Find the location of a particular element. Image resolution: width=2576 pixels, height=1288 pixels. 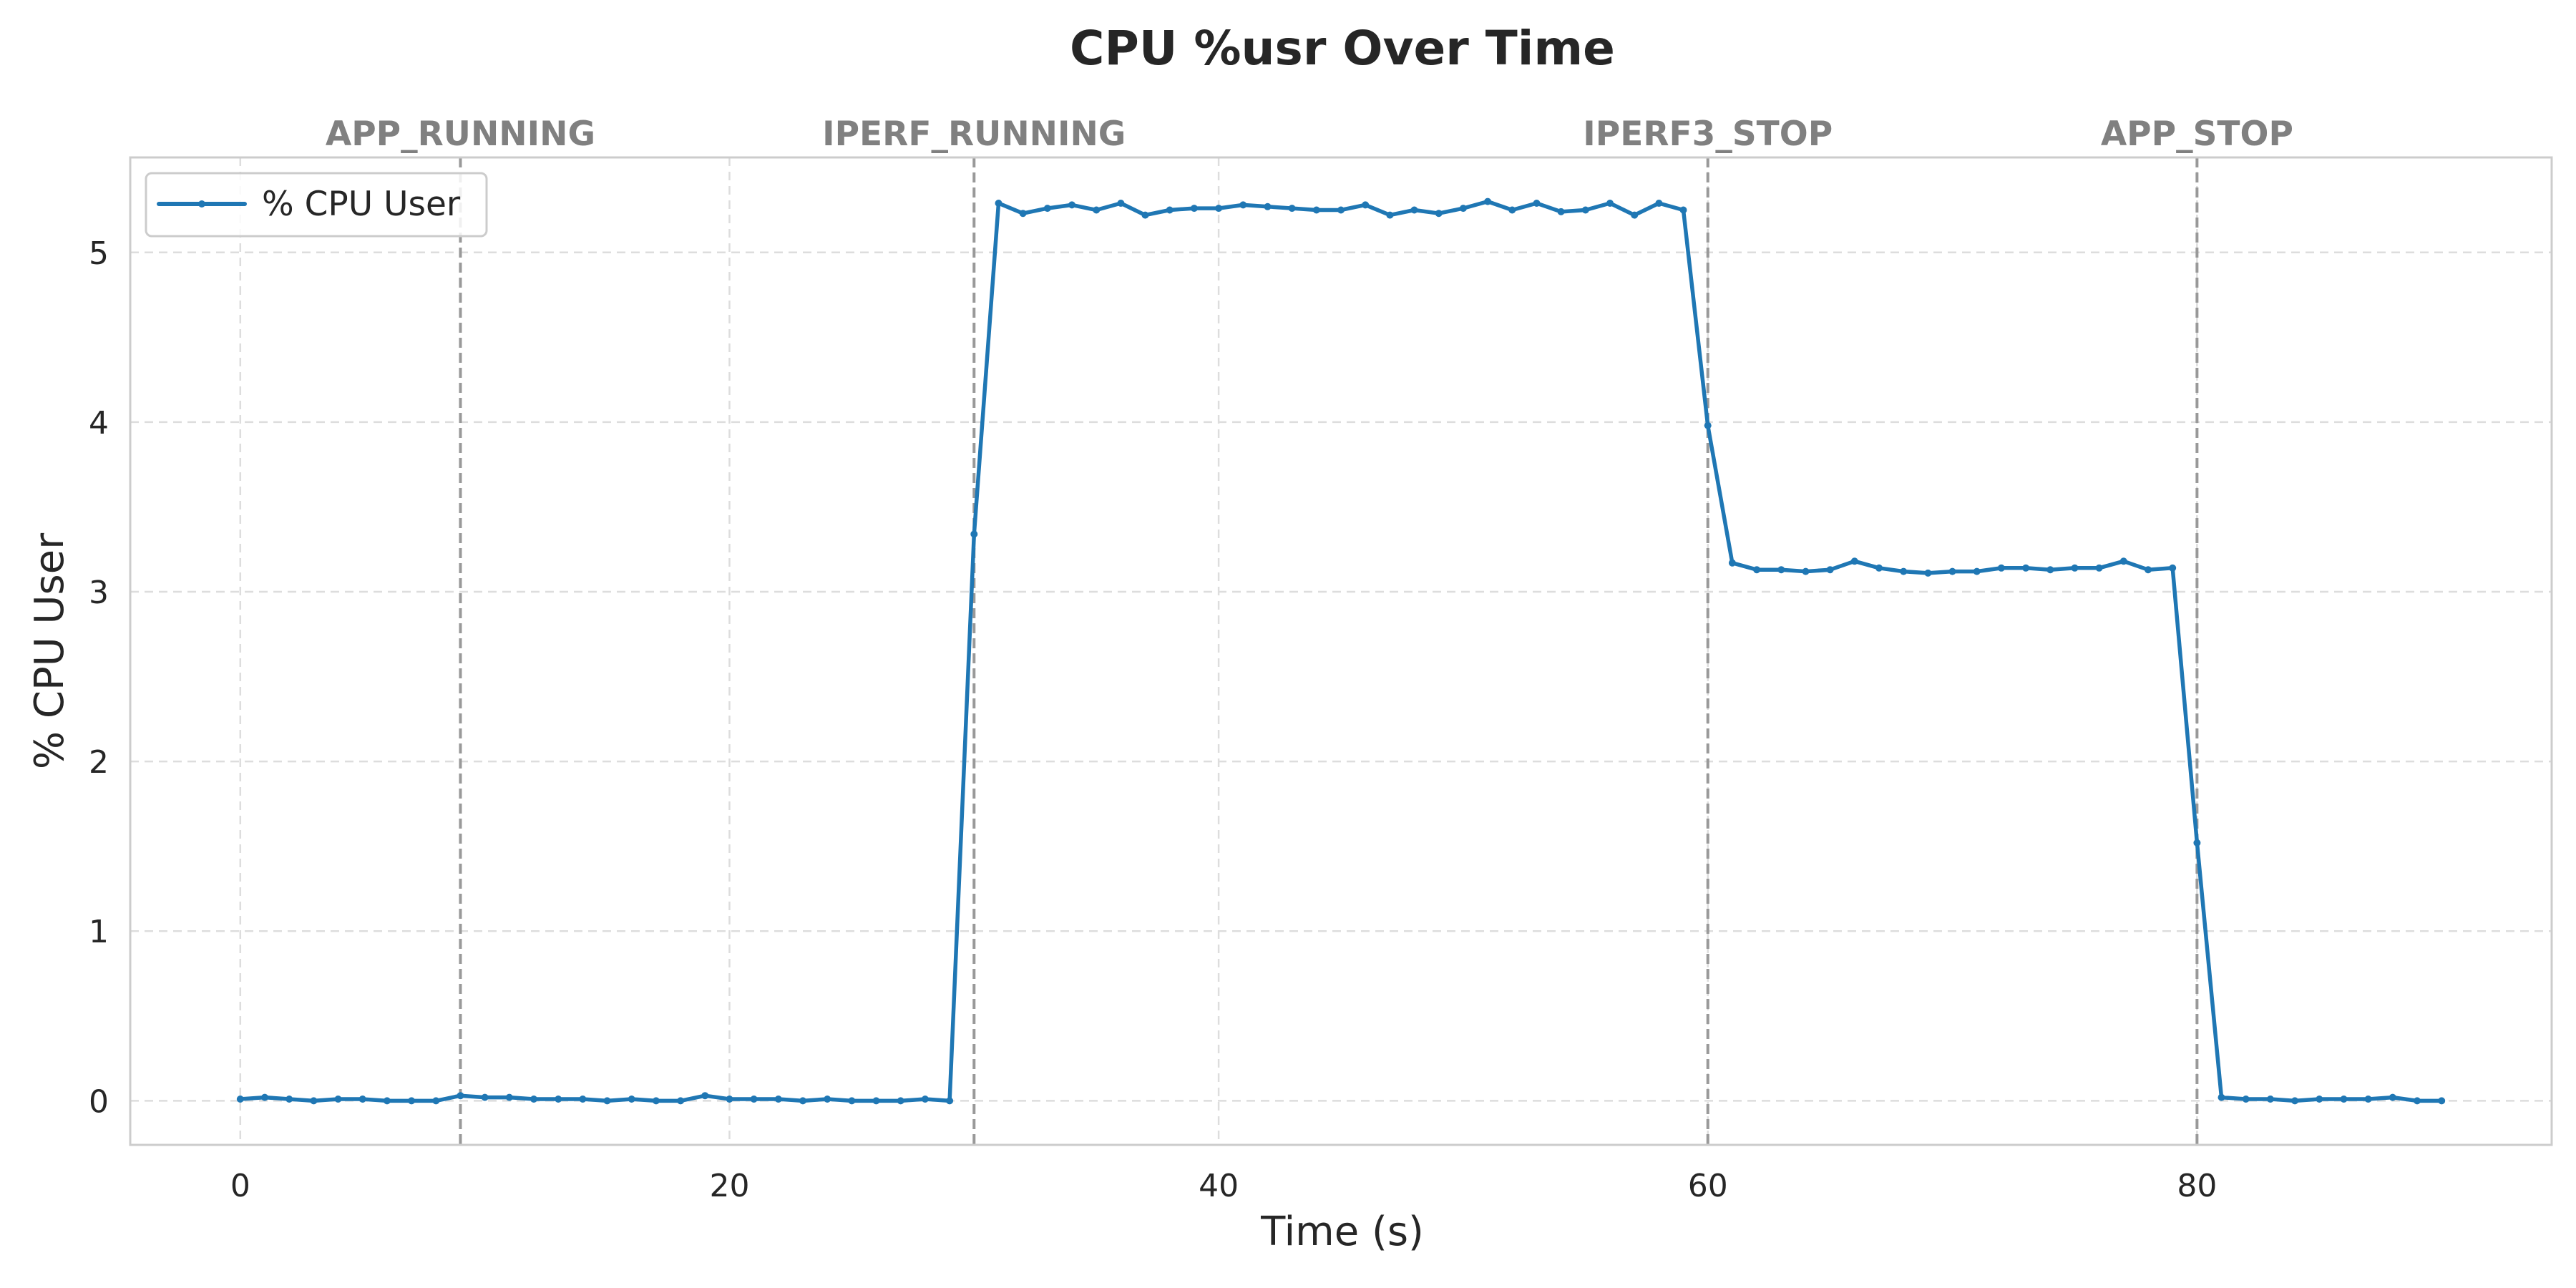

y-tick-label: 4 is located at coordinates (99, 423).